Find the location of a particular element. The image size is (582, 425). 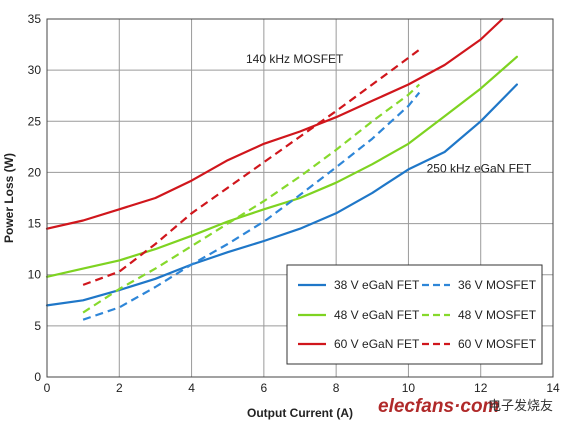

legend-label: 60 V MOSFET is located at coordinates (497, 344).